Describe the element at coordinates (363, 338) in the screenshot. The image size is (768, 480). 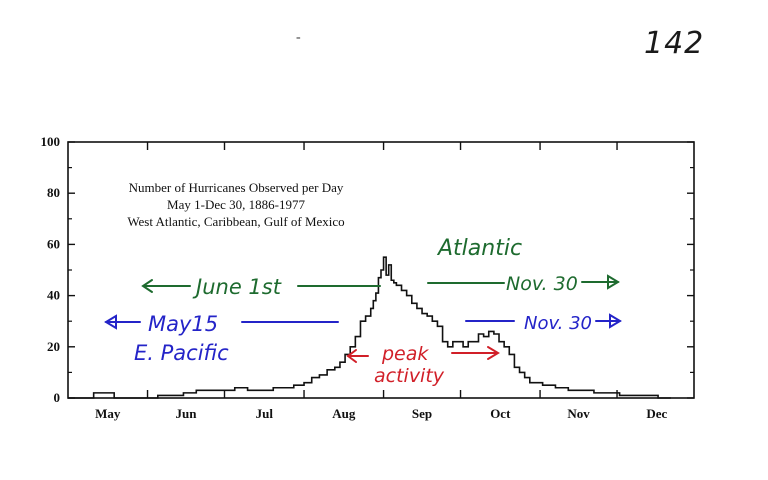
I see `pacific-annotation: May15 Nov. 30 E. Pacific` at that location.